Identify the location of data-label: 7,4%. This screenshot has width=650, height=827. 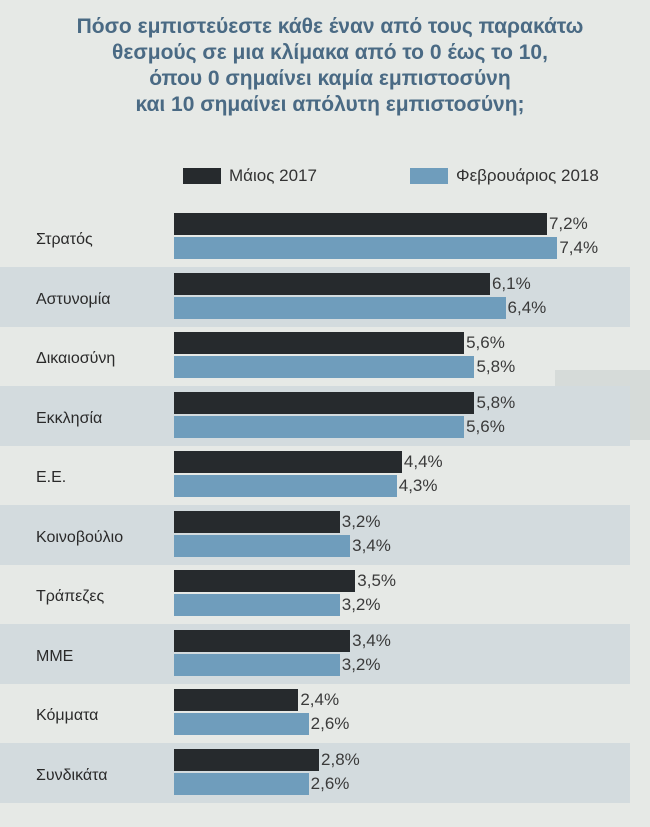
(579, 247).